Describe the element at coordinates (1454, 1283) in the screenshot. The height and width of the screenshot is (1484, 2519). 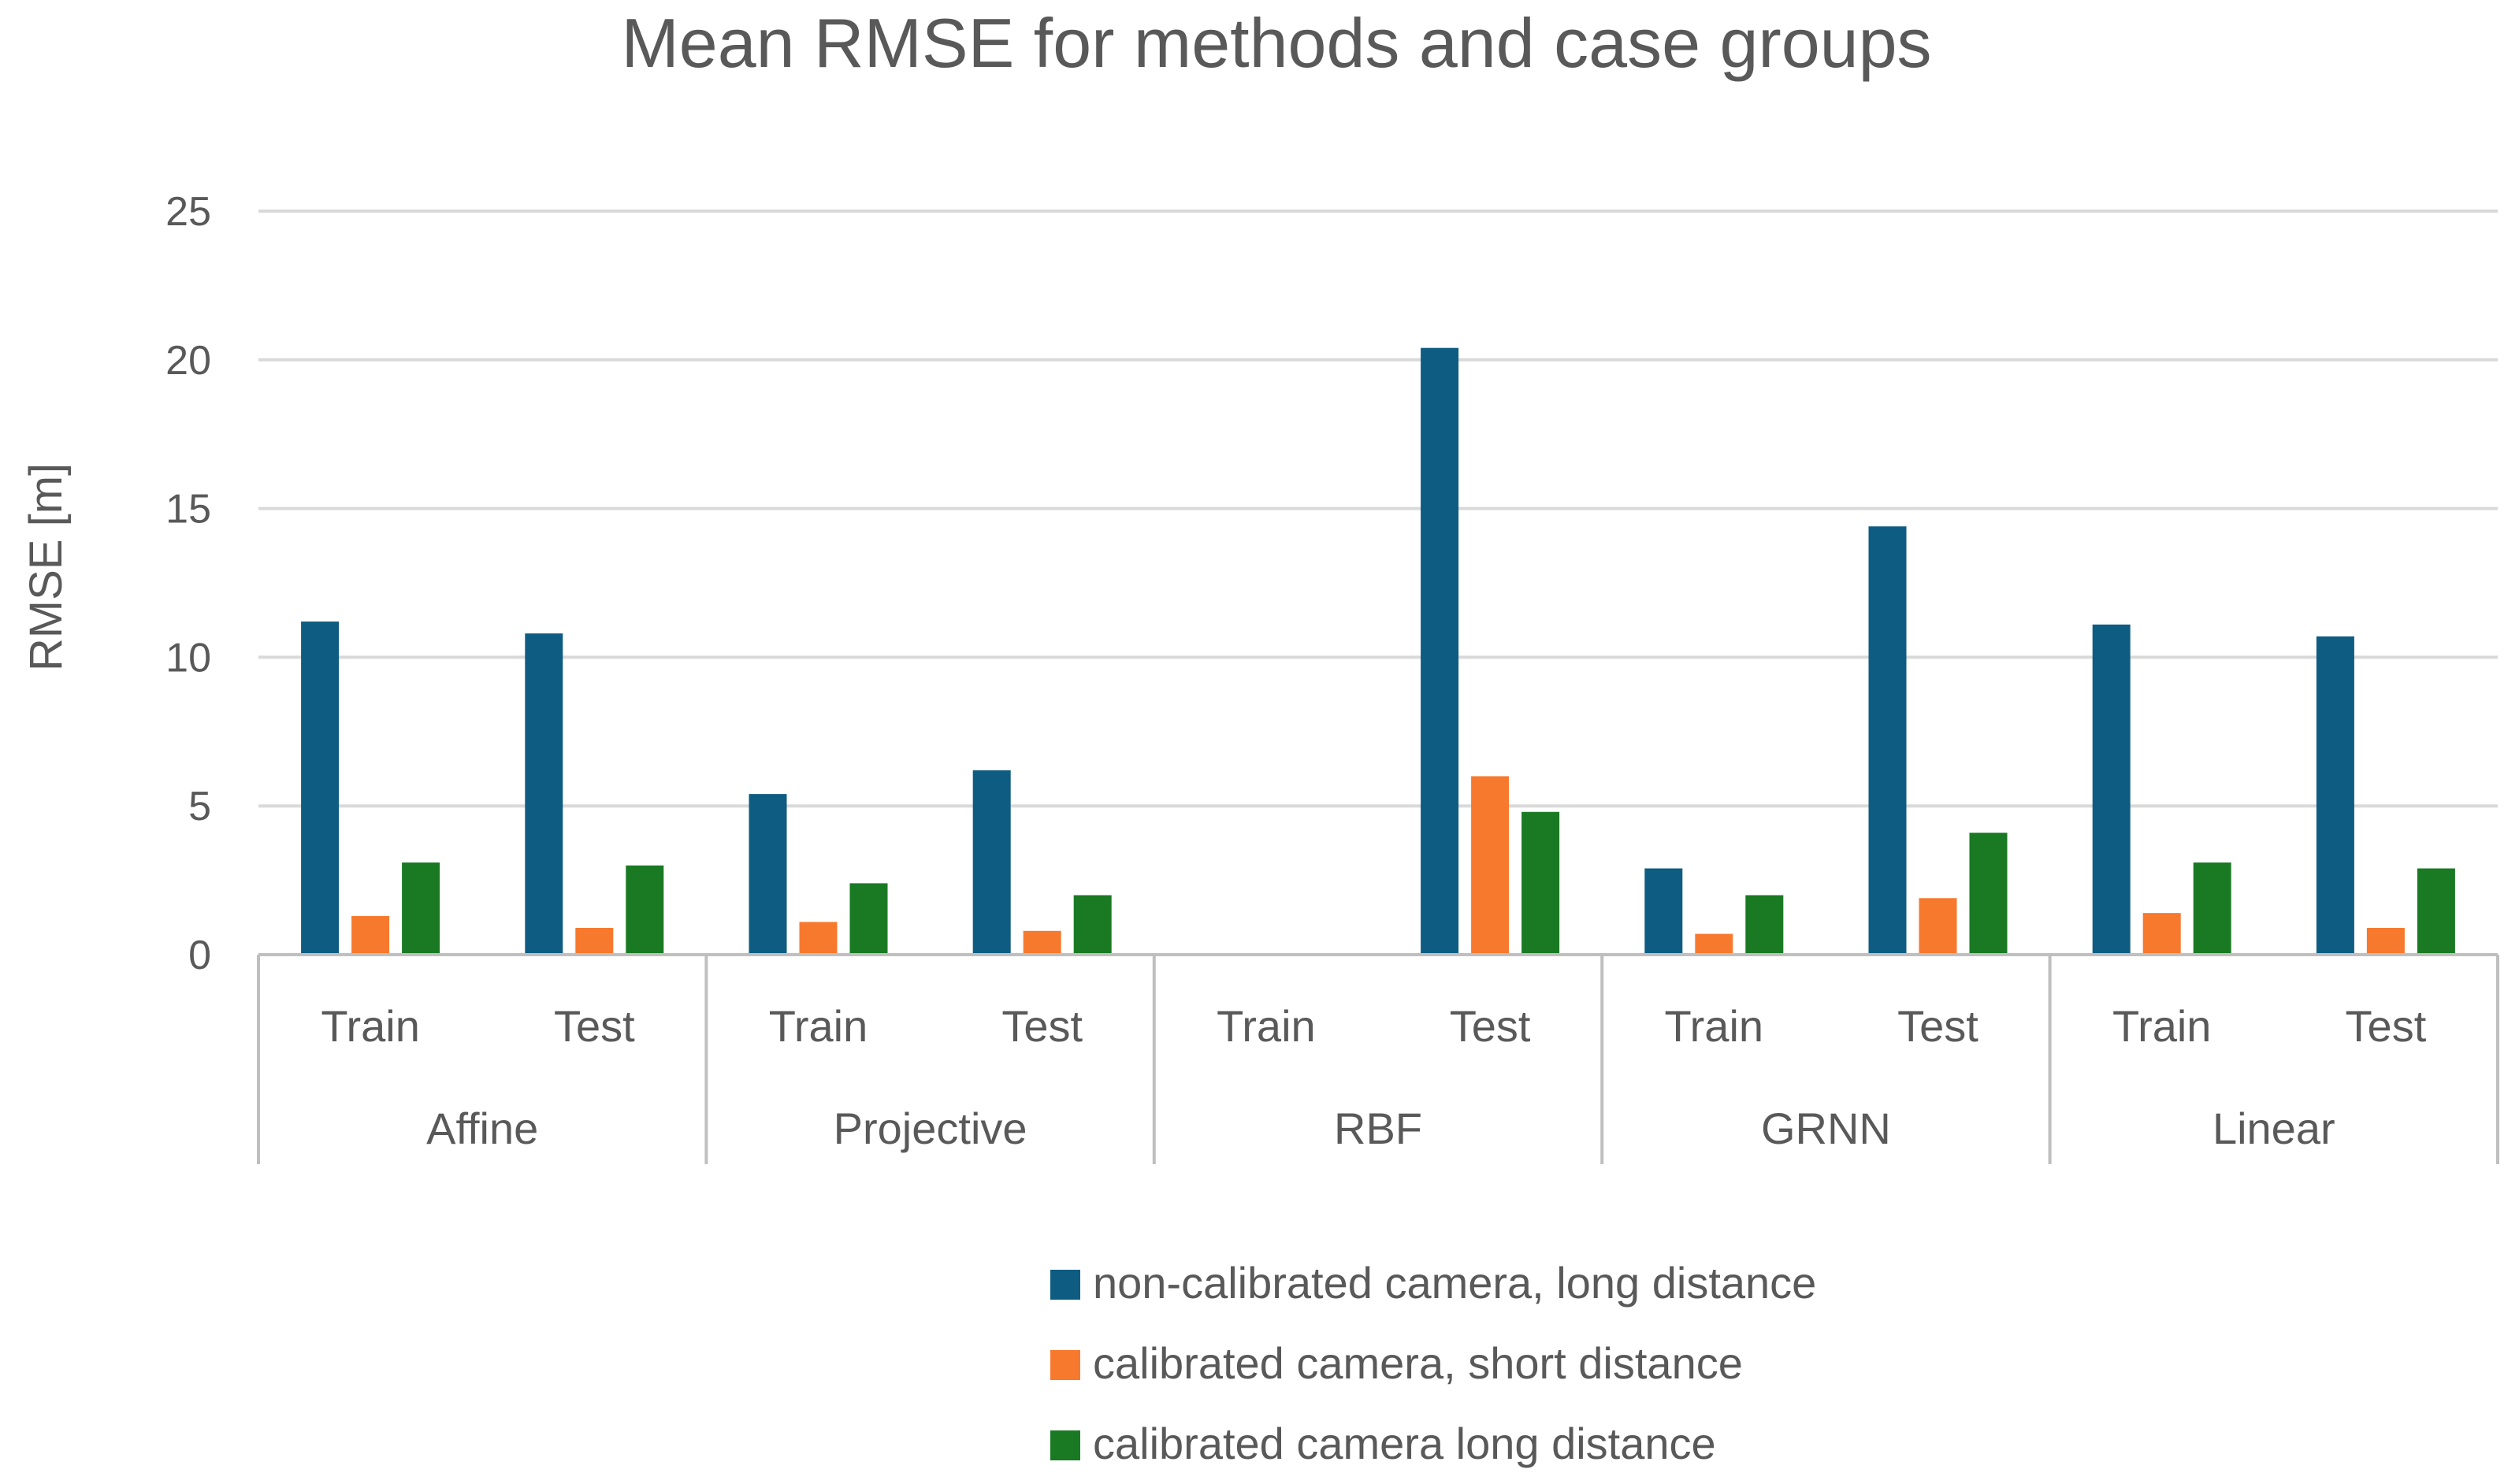
I see `legend-label: non-calibrated camera, long distance` at that location.